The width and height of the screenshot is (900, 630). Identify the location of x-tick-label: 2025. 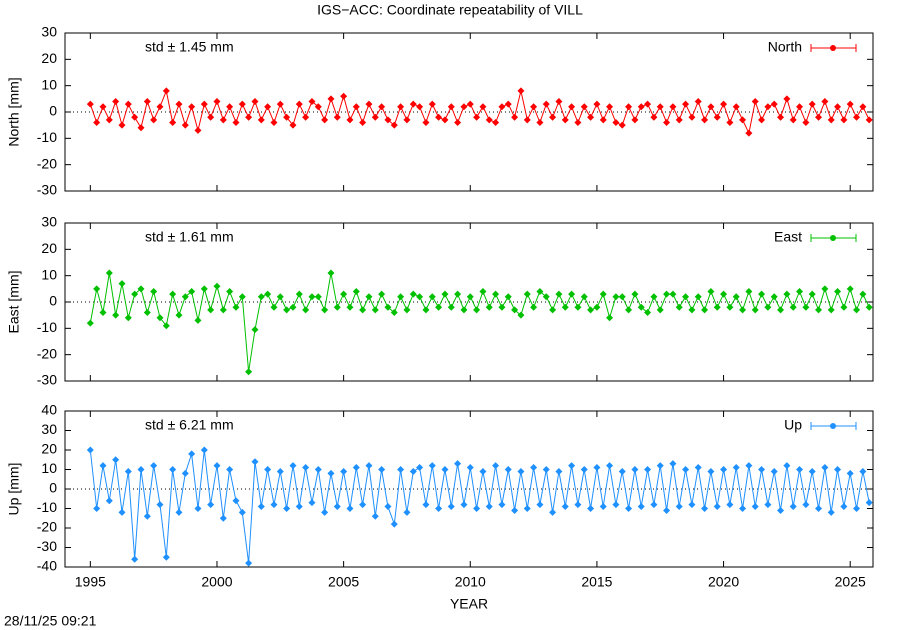
(850, 582).